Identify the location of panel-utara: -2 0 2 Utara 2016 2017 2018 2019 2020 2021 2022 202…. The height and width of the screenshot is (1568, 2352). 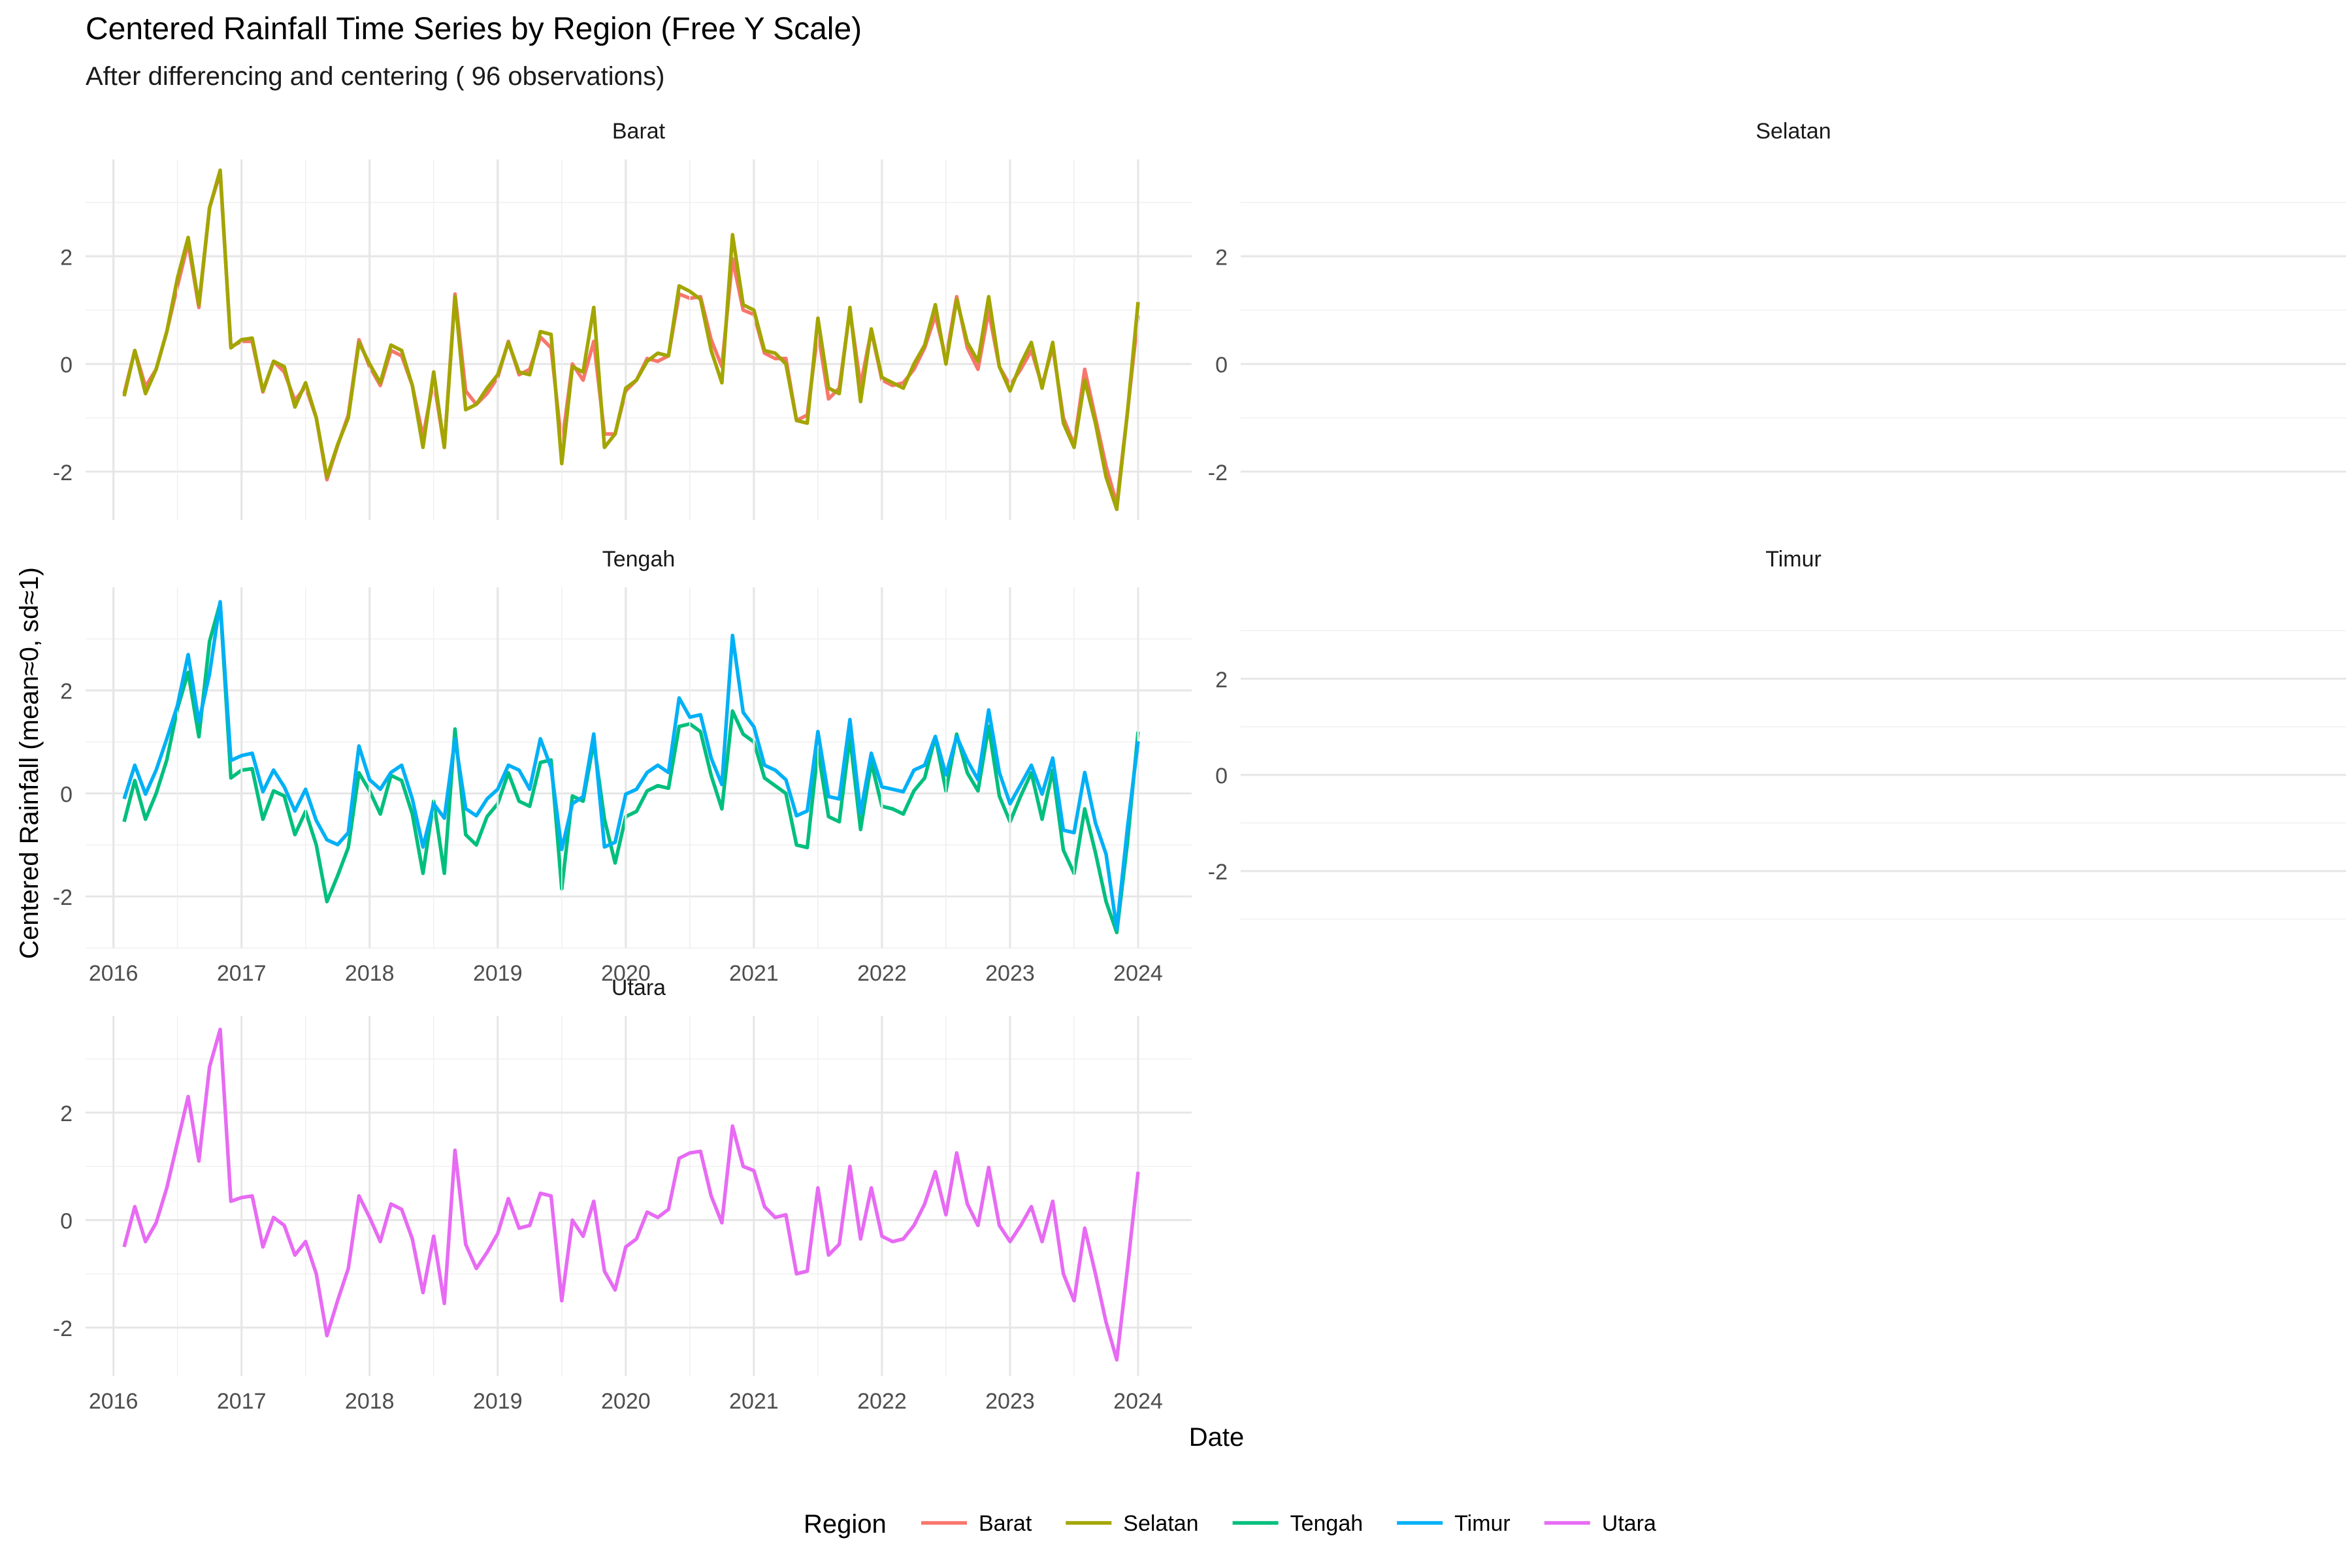
(622, 1194).